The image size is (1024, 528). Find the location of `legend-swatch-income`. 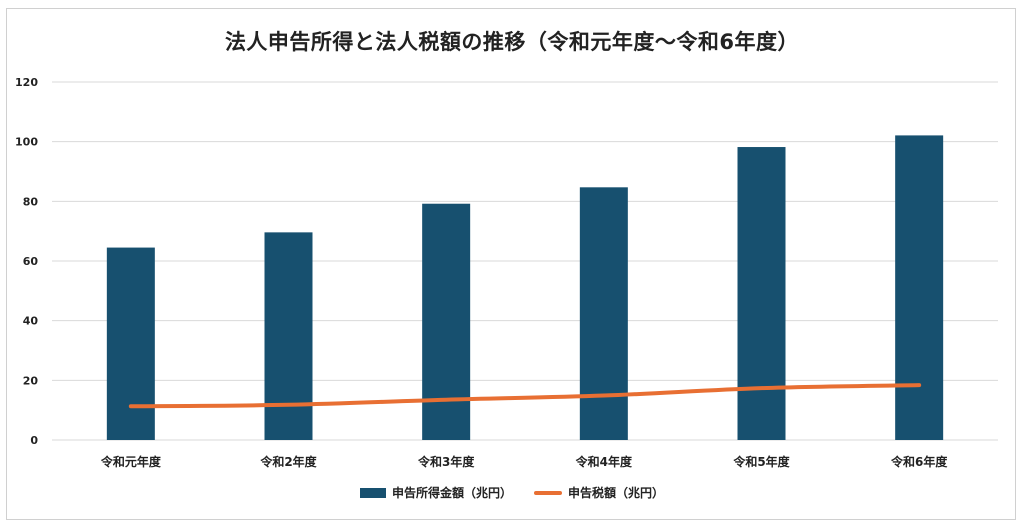

legend-swatch-income is located at coordinates (373, 493).